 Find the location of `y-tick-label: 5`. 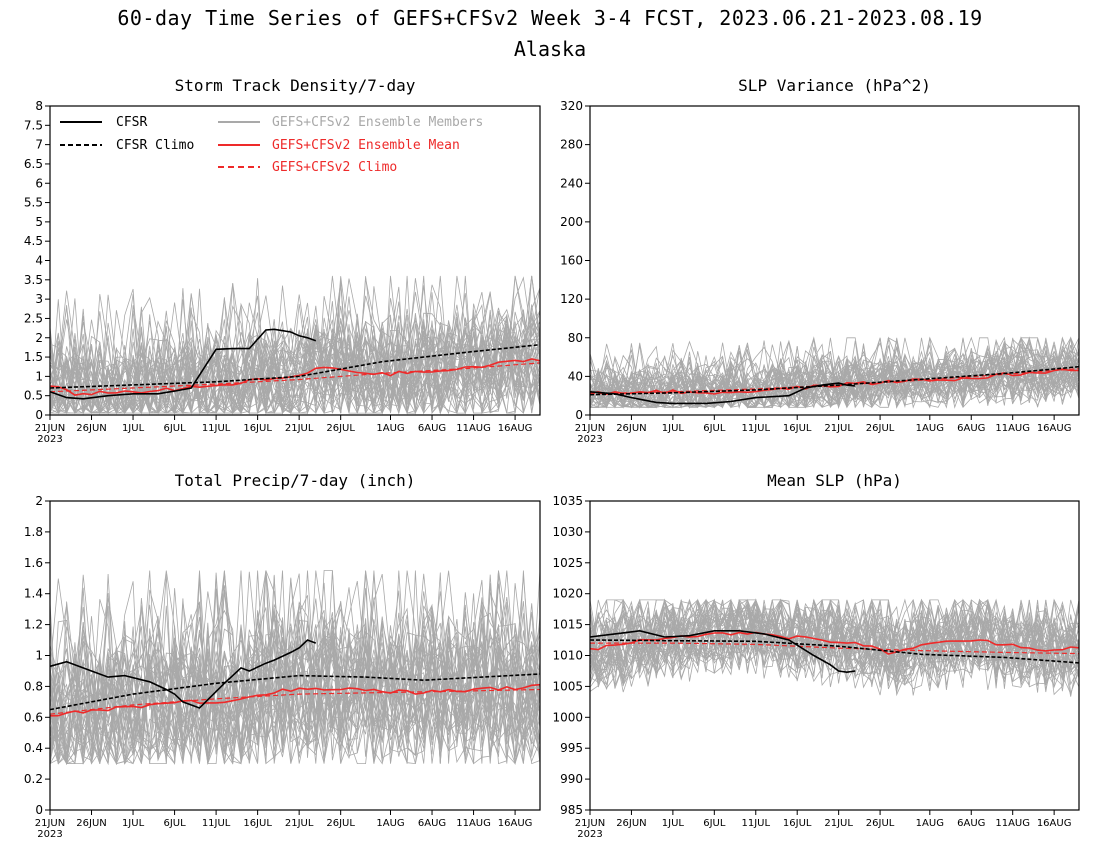

y-tick-label: 5 is located at coordinates (39, 222).